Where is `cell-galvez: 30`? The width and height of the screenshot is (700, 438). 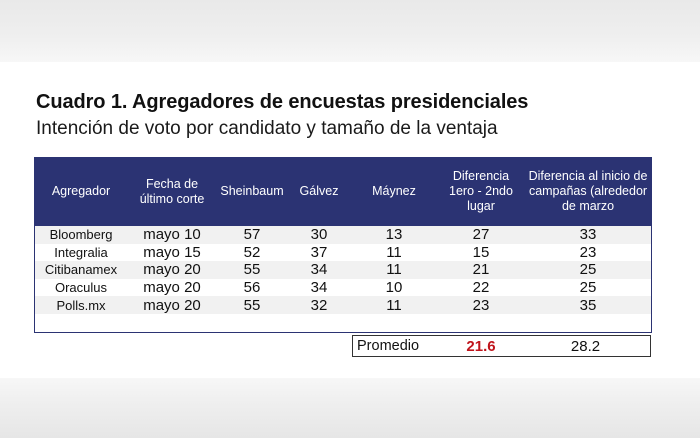
cell-galvez: 30 is located at coordinates (319, 235).